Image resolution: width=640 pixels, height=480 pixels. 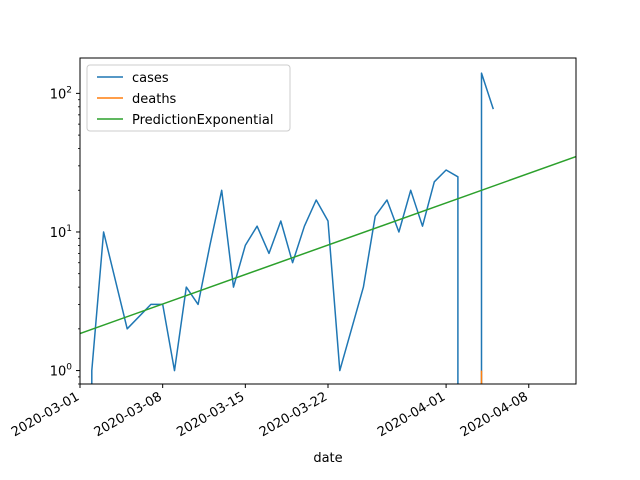 I want to click on legend-label: deaths, so click(x=154, y=99).